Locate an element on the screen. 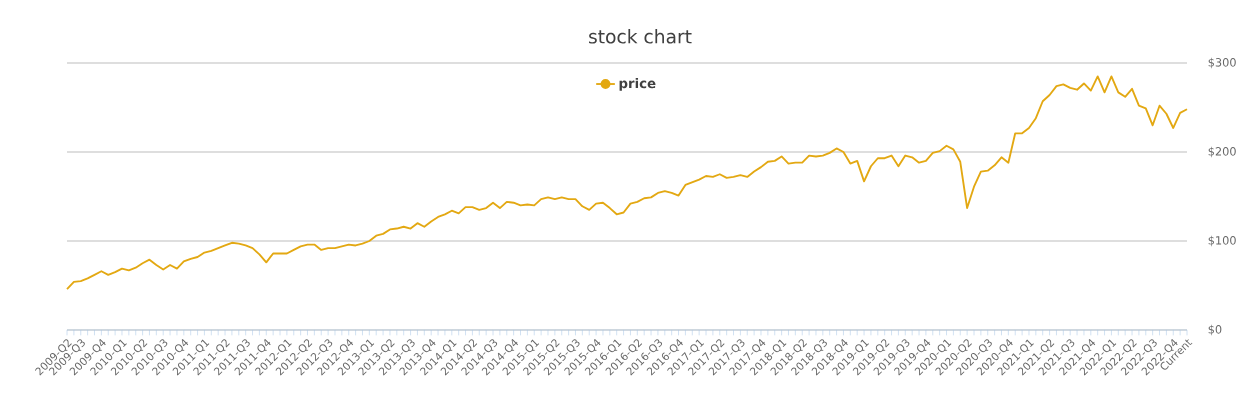  legend-label: price is located at coordinates (637, 84).